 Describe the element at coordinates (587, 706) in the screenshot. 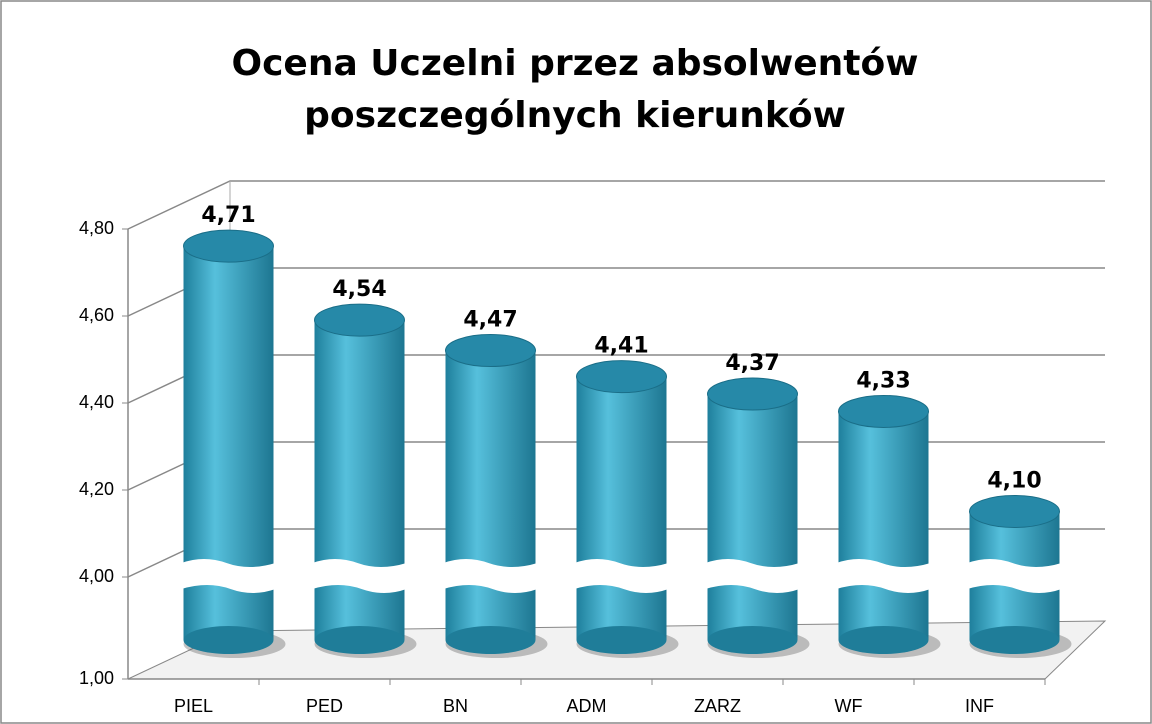

I see `x-tick-label: ADM` at that location.